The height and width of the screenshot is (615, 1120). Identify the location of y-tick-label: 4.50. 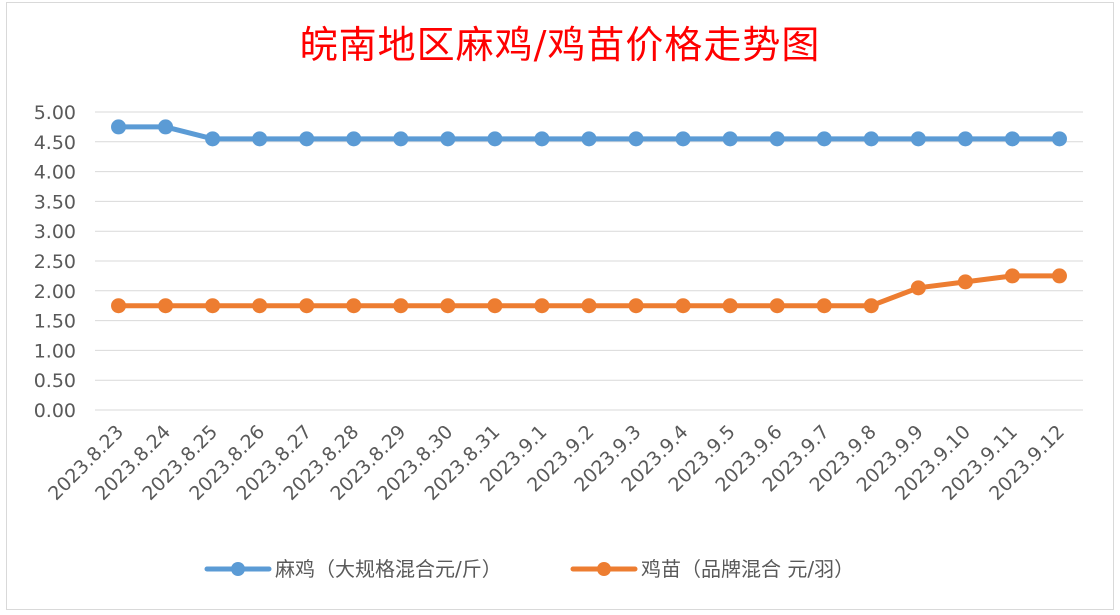
(55, 143).